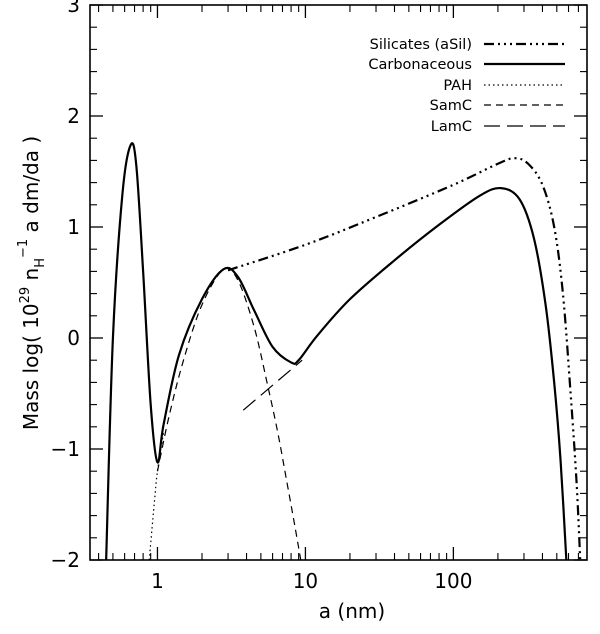 The image size is (600, 634). What do you see at coordinates (73, 338) in the screenshot?
I see `y-tick-label: 0` at bounding box center [73, 338].